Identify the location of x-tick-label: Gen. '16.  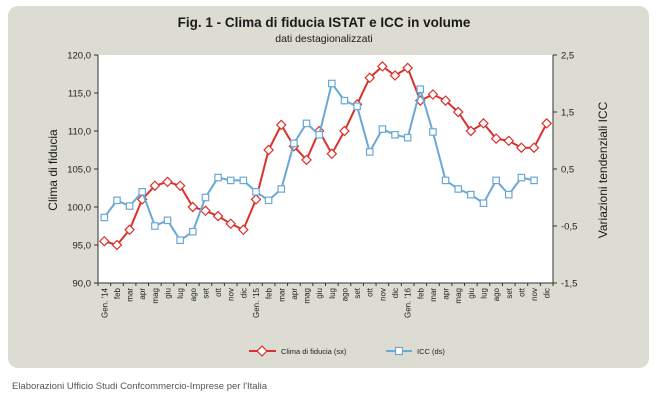
(408, 302).